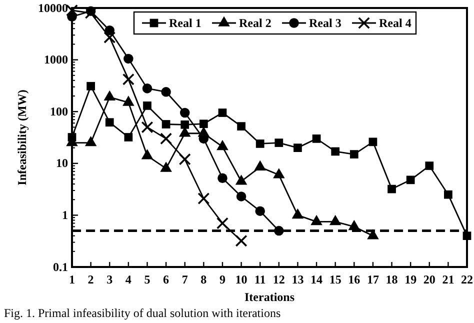 The image size is (474, 323). What do you see at coordinates (392, 279) in the screenshot?
I see `x-tick-label: 18` at bounding box center [392, 279].